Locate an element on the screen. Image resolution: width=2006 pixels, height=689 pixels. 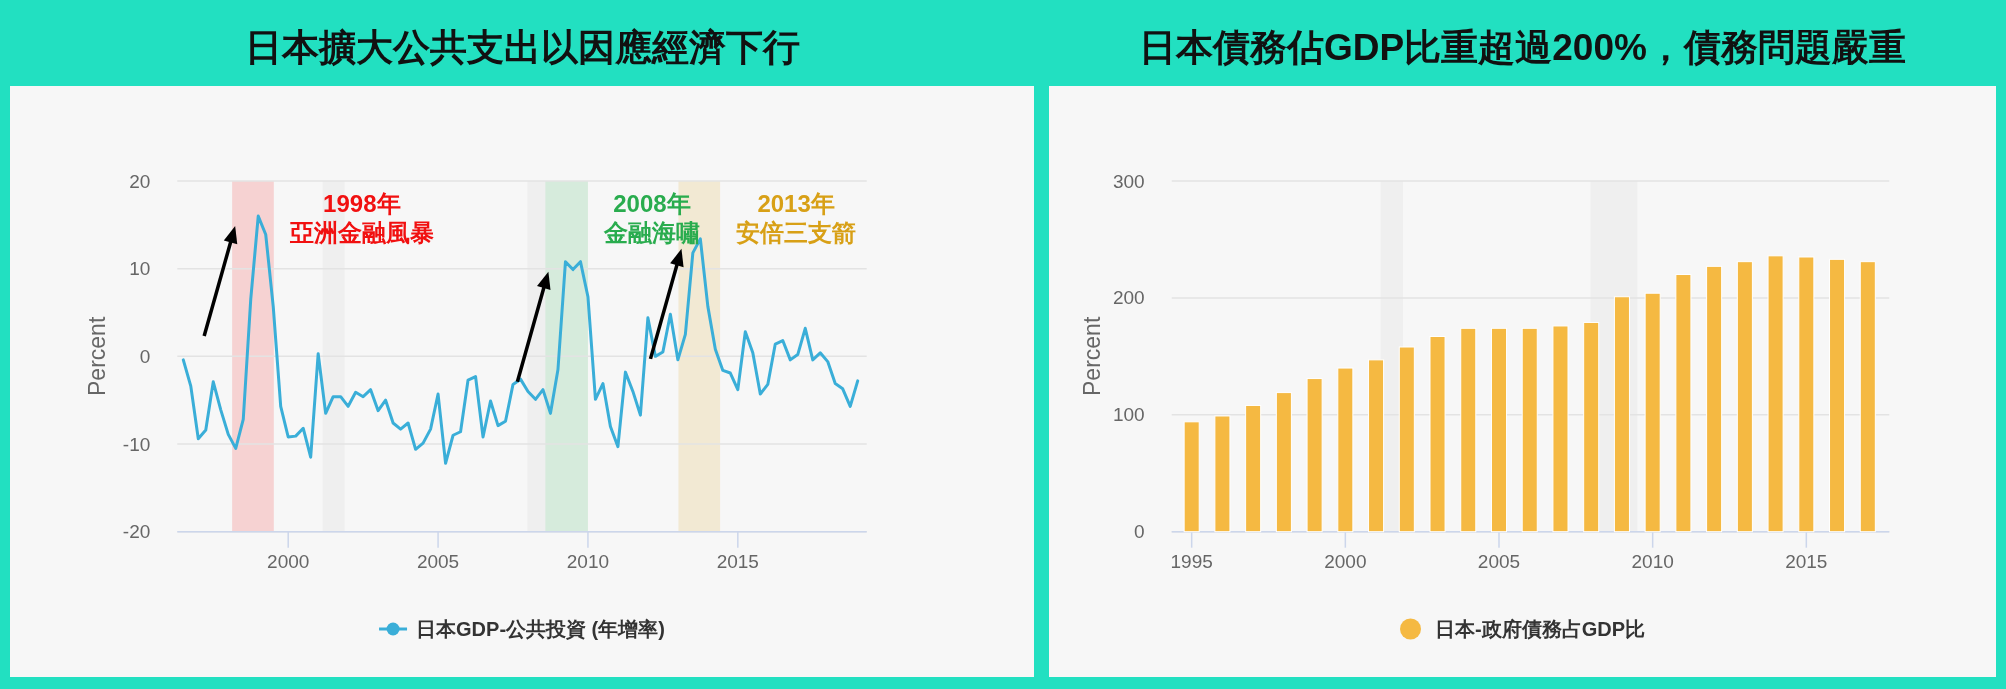
chart-title: 日本擴大公共支出以因應經濟下行 is located at coordinates (522, 47).